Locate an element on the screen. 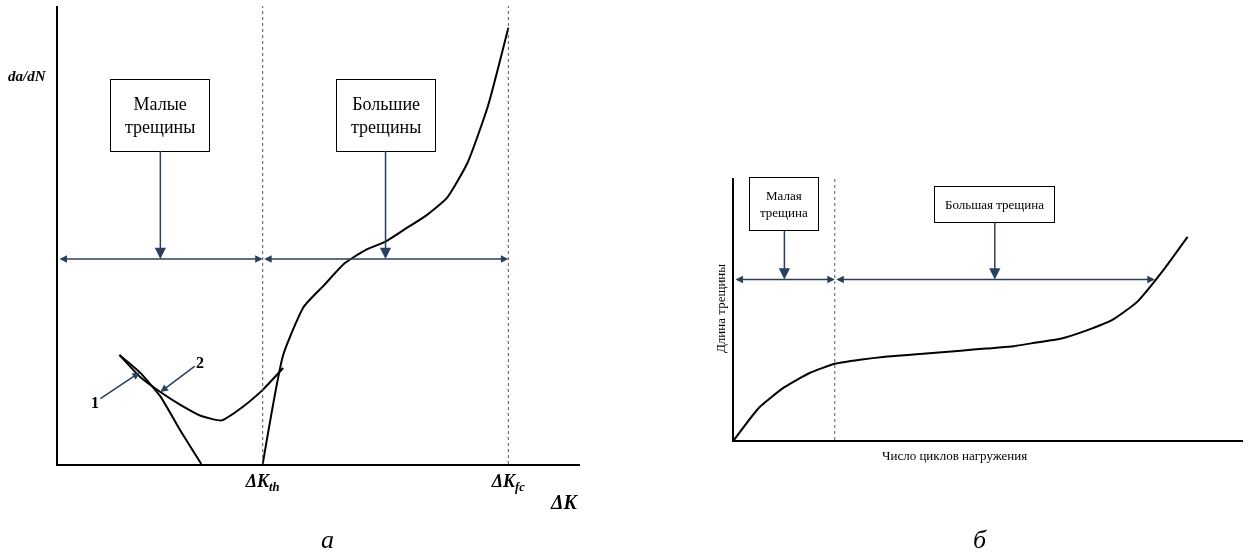 This screenshot has width=1253, height=556. text: б is located at coordinates (980, 539).